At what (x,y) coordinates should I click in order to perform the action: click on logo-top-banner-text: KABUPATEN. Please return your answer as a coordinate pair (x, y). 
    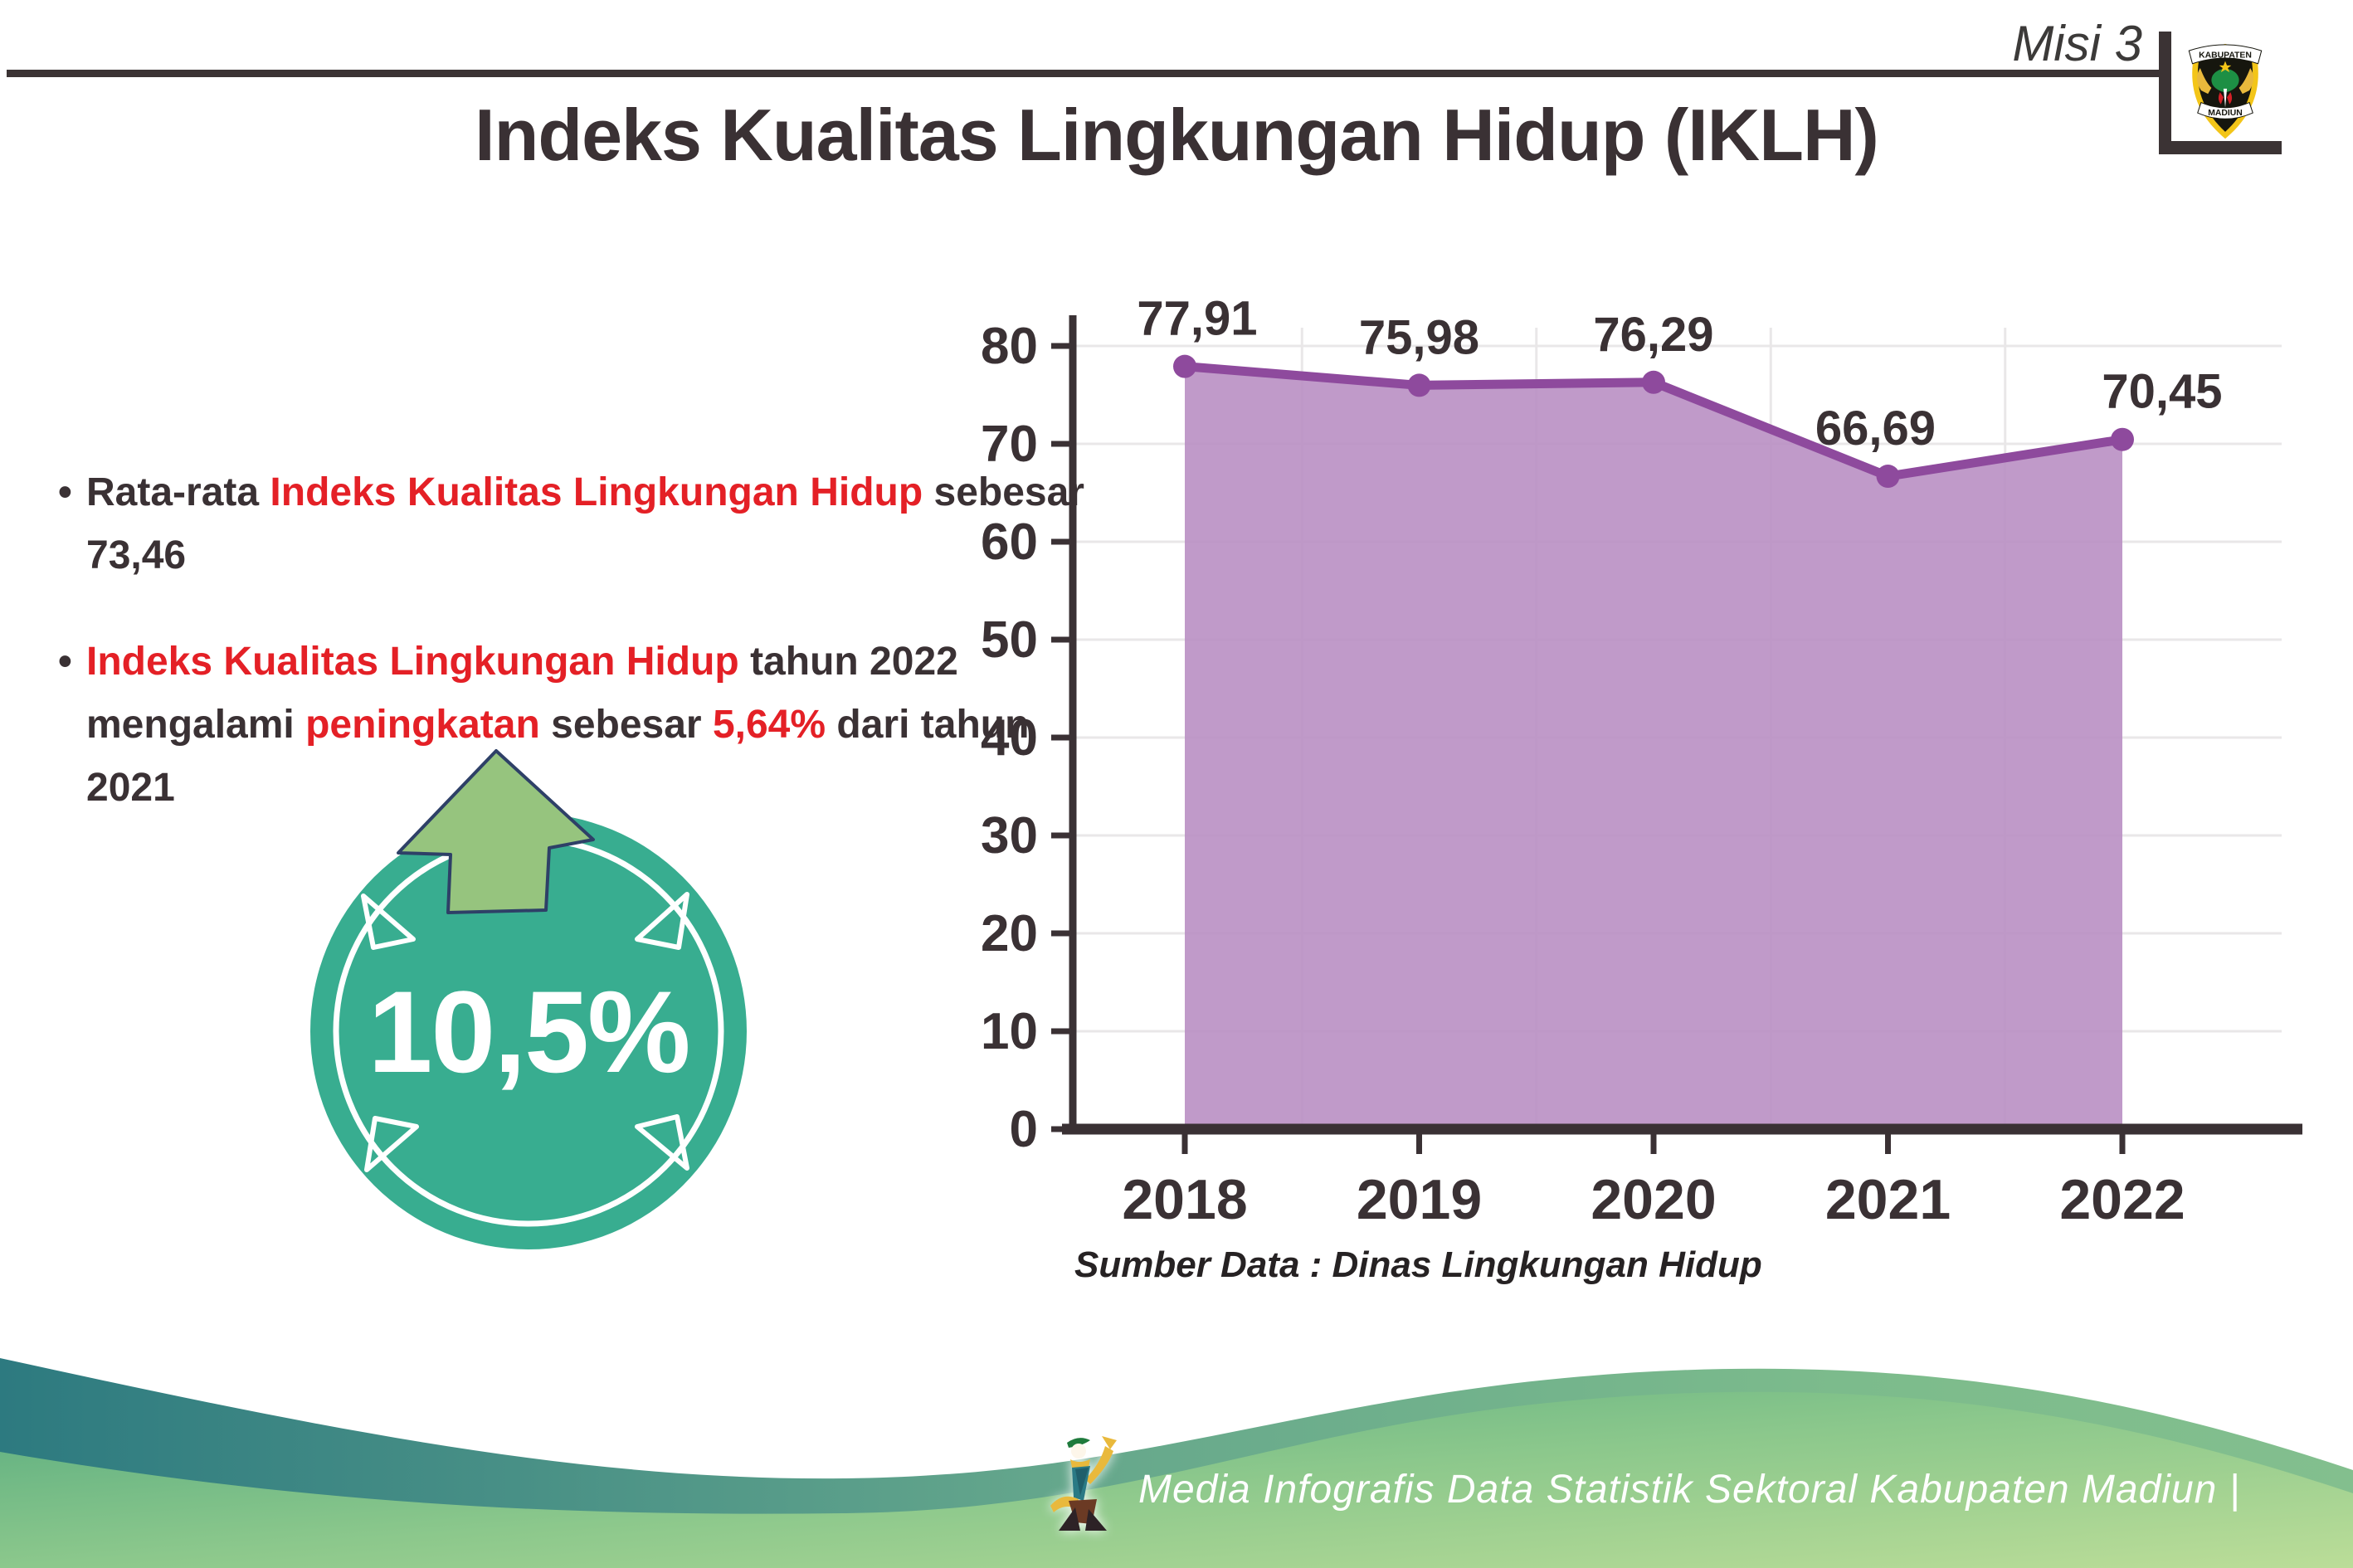
    Looking at the image, I should click on (2225, 55).